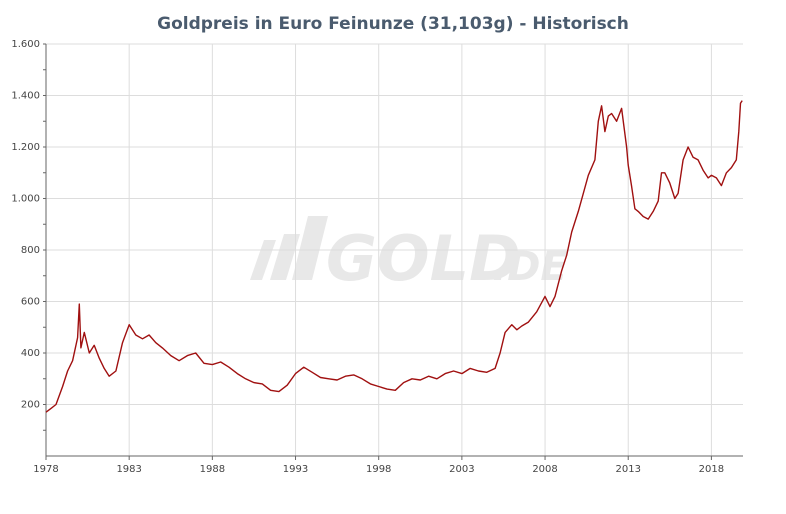 The image size is (786, 514). What do you see at coordinates (45, 469) in the screenshot?
I see `x-tick-label: 1978` at bounding box center [45, 469].